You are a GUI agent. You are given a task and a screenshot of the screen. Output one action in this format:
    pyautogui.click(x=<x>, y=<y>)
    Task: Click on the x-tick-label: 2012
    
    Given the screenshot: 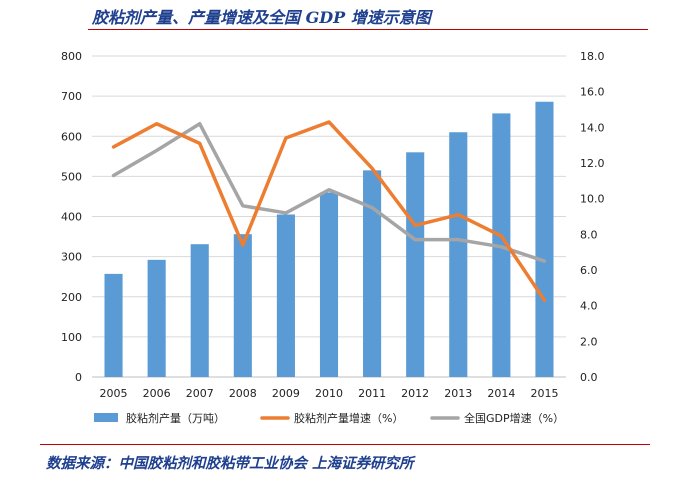 What is the action you would take?
    pyautogui.click(x=415, y=393)
    